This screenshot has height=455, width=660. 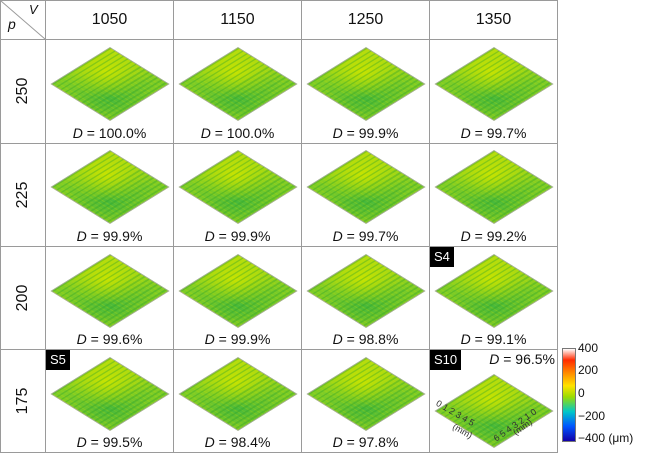 What do you see at coordinates (581, 393) in the screenshot?
I see `colorbar-tick: 0` at bounding box center [581, 393].